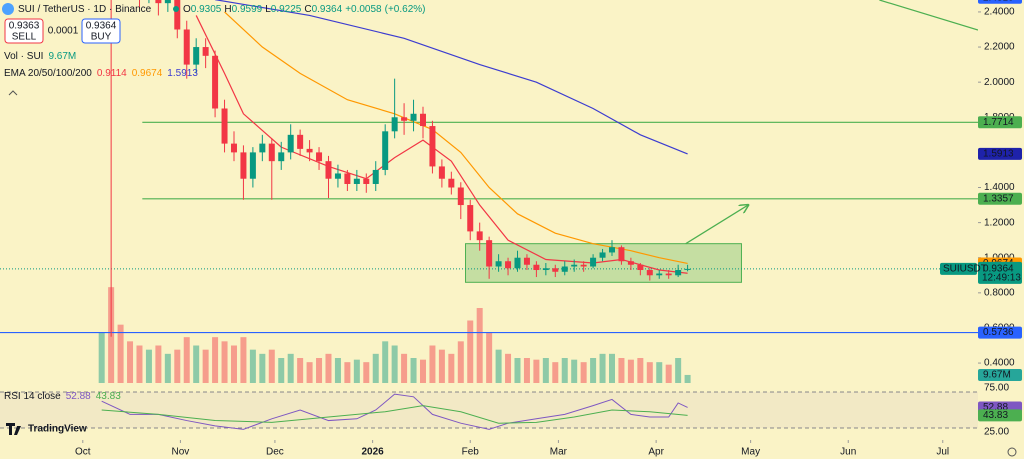  I want to click on x-tick-label: Dec, so click(275, 452).